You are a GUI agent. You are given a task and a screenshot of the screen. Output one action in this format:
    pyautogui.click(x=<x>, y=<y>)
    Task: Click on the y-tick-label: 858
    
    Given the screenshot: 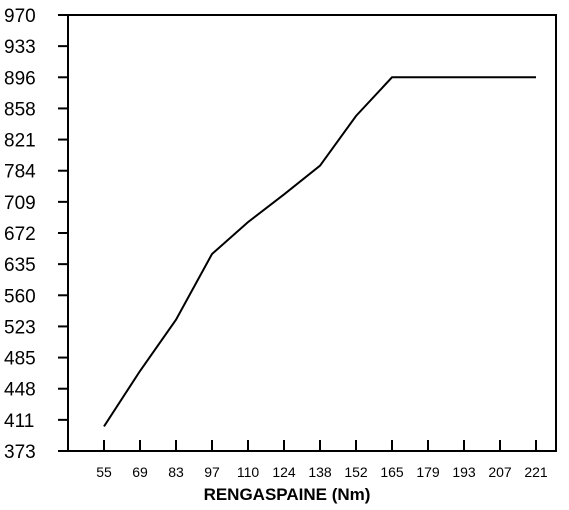 What is the action you would take?
    pyautogui.click(x=20, y=109)
    